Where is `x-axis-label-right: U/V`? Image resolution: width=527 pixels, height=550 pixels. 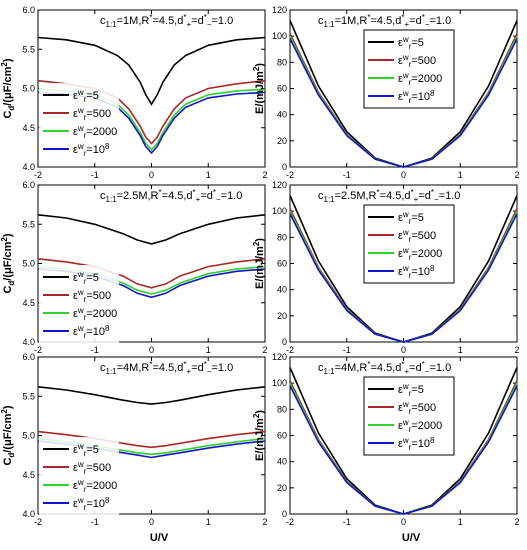 x-axis-label-right: U/V is located at coordinates (411, 538).